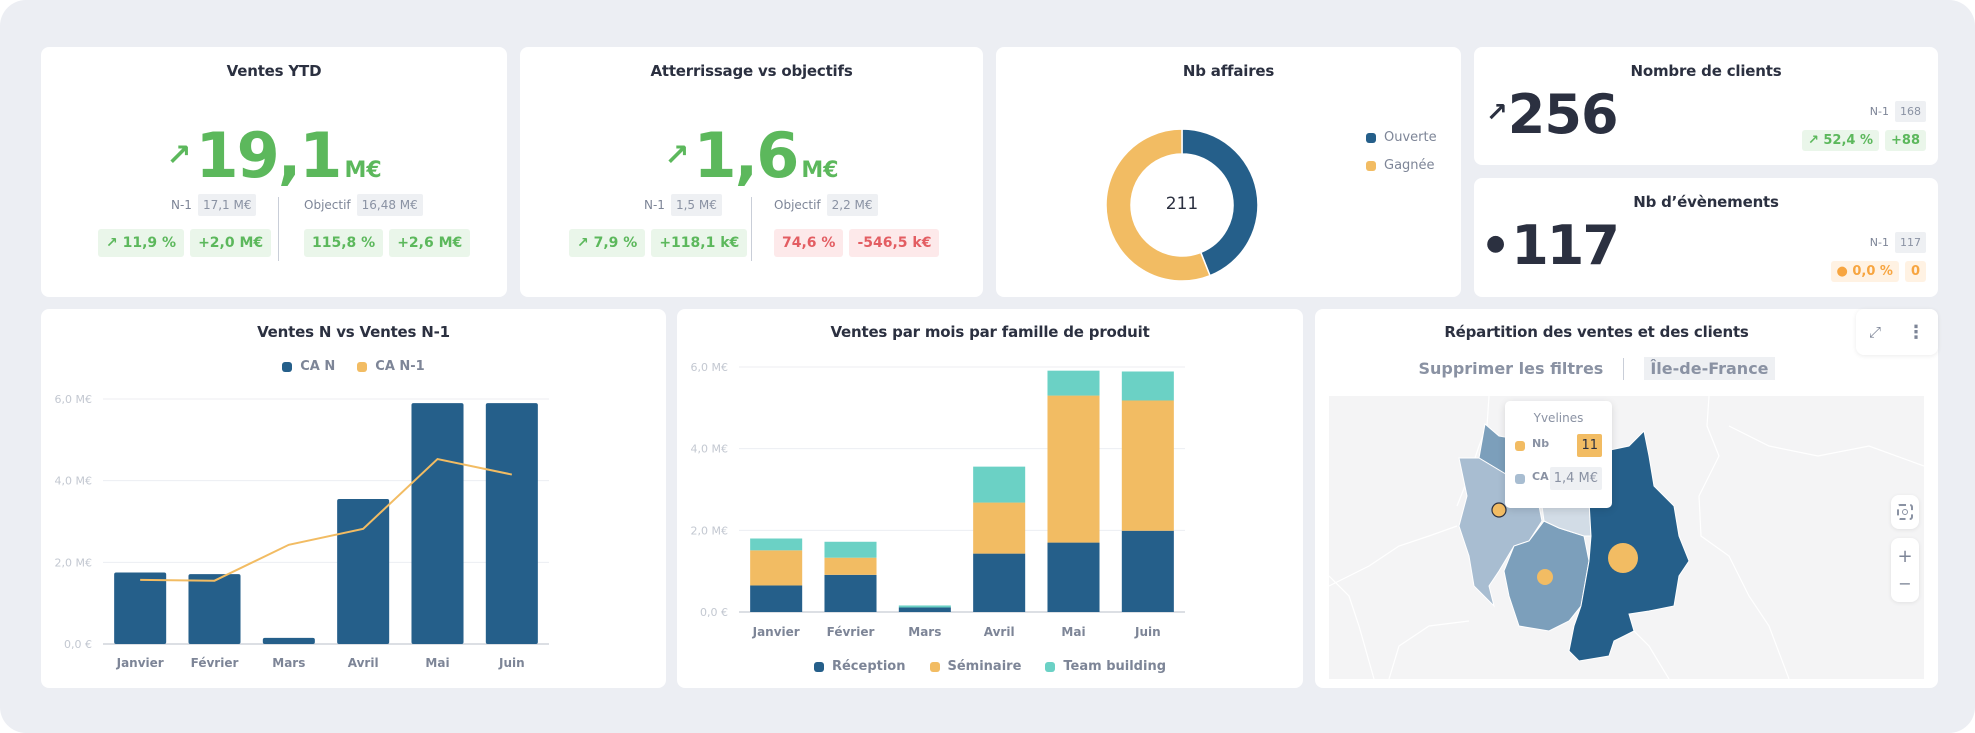  I want to click on objectif-pct-chip: 115,8 %, so click(344, 243).